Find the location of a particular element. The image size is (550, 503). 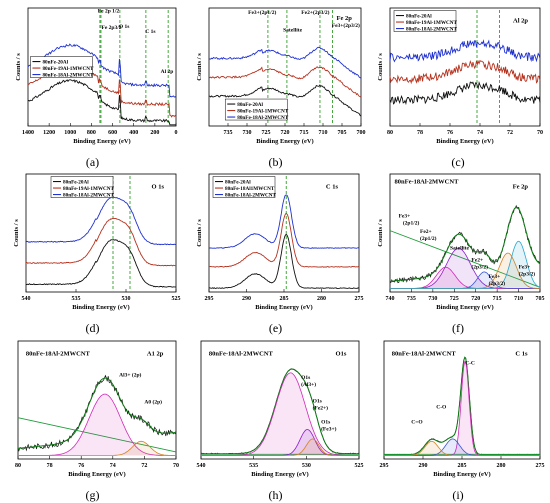

peak-annotation: (2p1/2) is located at coordinates (411, 223).